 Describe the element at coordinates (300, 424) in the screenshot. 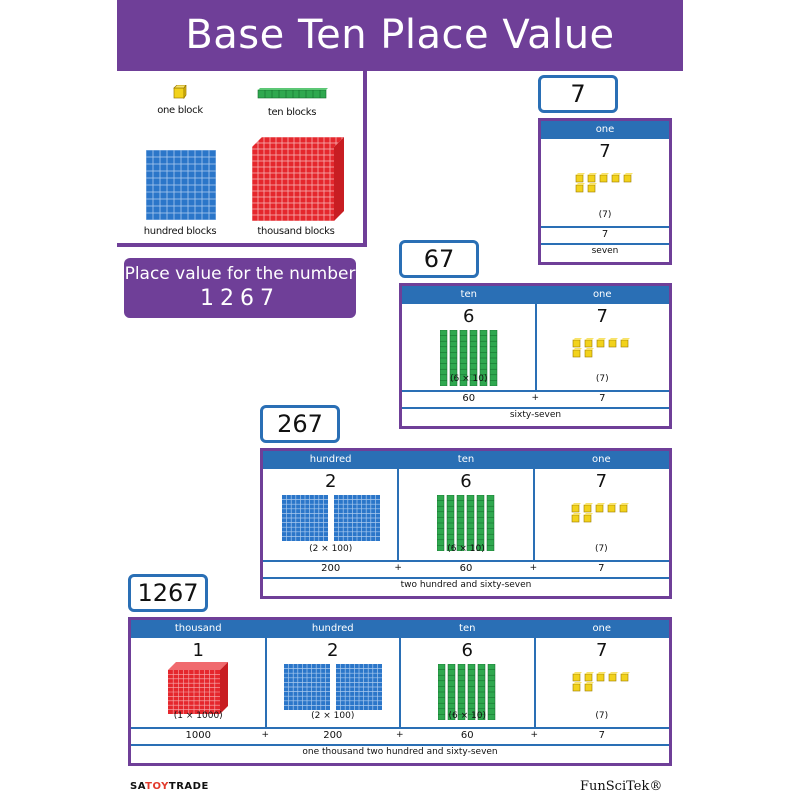

I see `number-box: 267` at that location.